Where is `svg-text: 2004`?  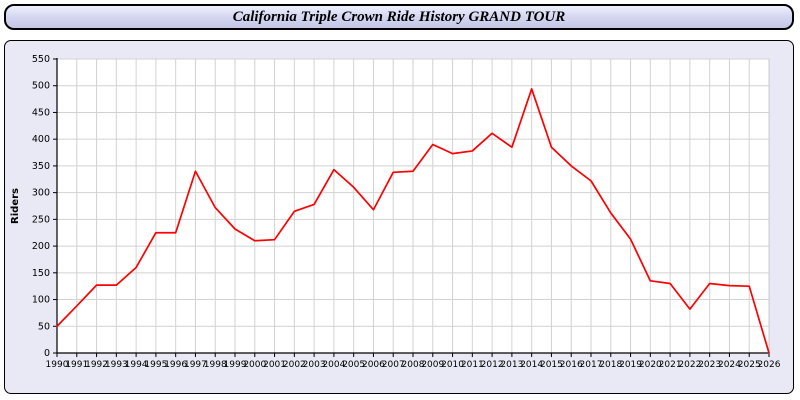 svg-text: 2004 is located at coordinates (333, 365).